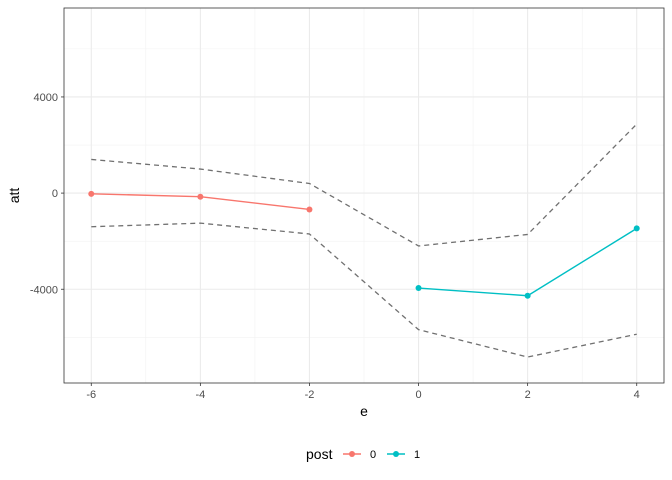 Image resolution: width=672 pixels, height=480 pixels. Describe the element at coordinates (310, 395) in the screenshot. I see `x-tick-label: -2` at that location.